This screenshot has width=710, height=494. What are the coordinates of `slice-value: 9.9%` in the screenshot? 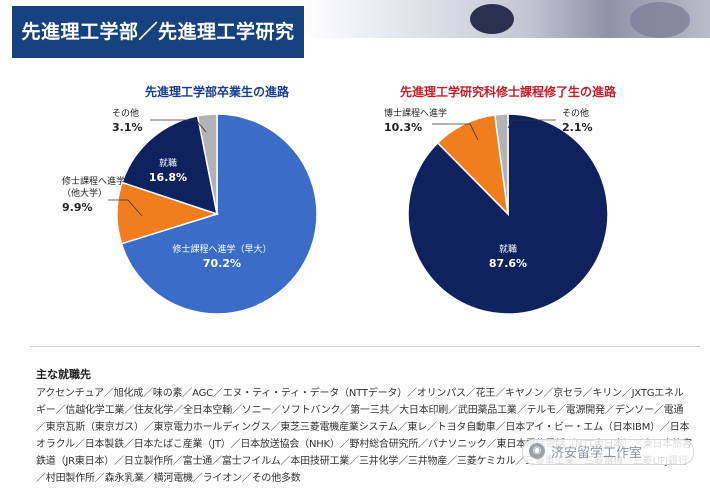 It's located at (77, 207).